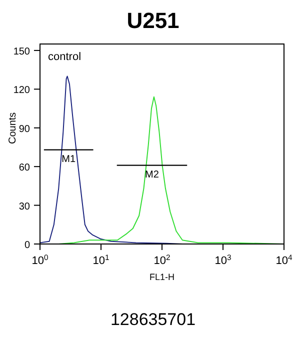 Image resolution: width=306 pixels, height=349 pixels. What do you see at coordinates (101, 259) in the screenshot?
I see `x-tick-label: 10$^{1}$` at bounding box center [101, 259].